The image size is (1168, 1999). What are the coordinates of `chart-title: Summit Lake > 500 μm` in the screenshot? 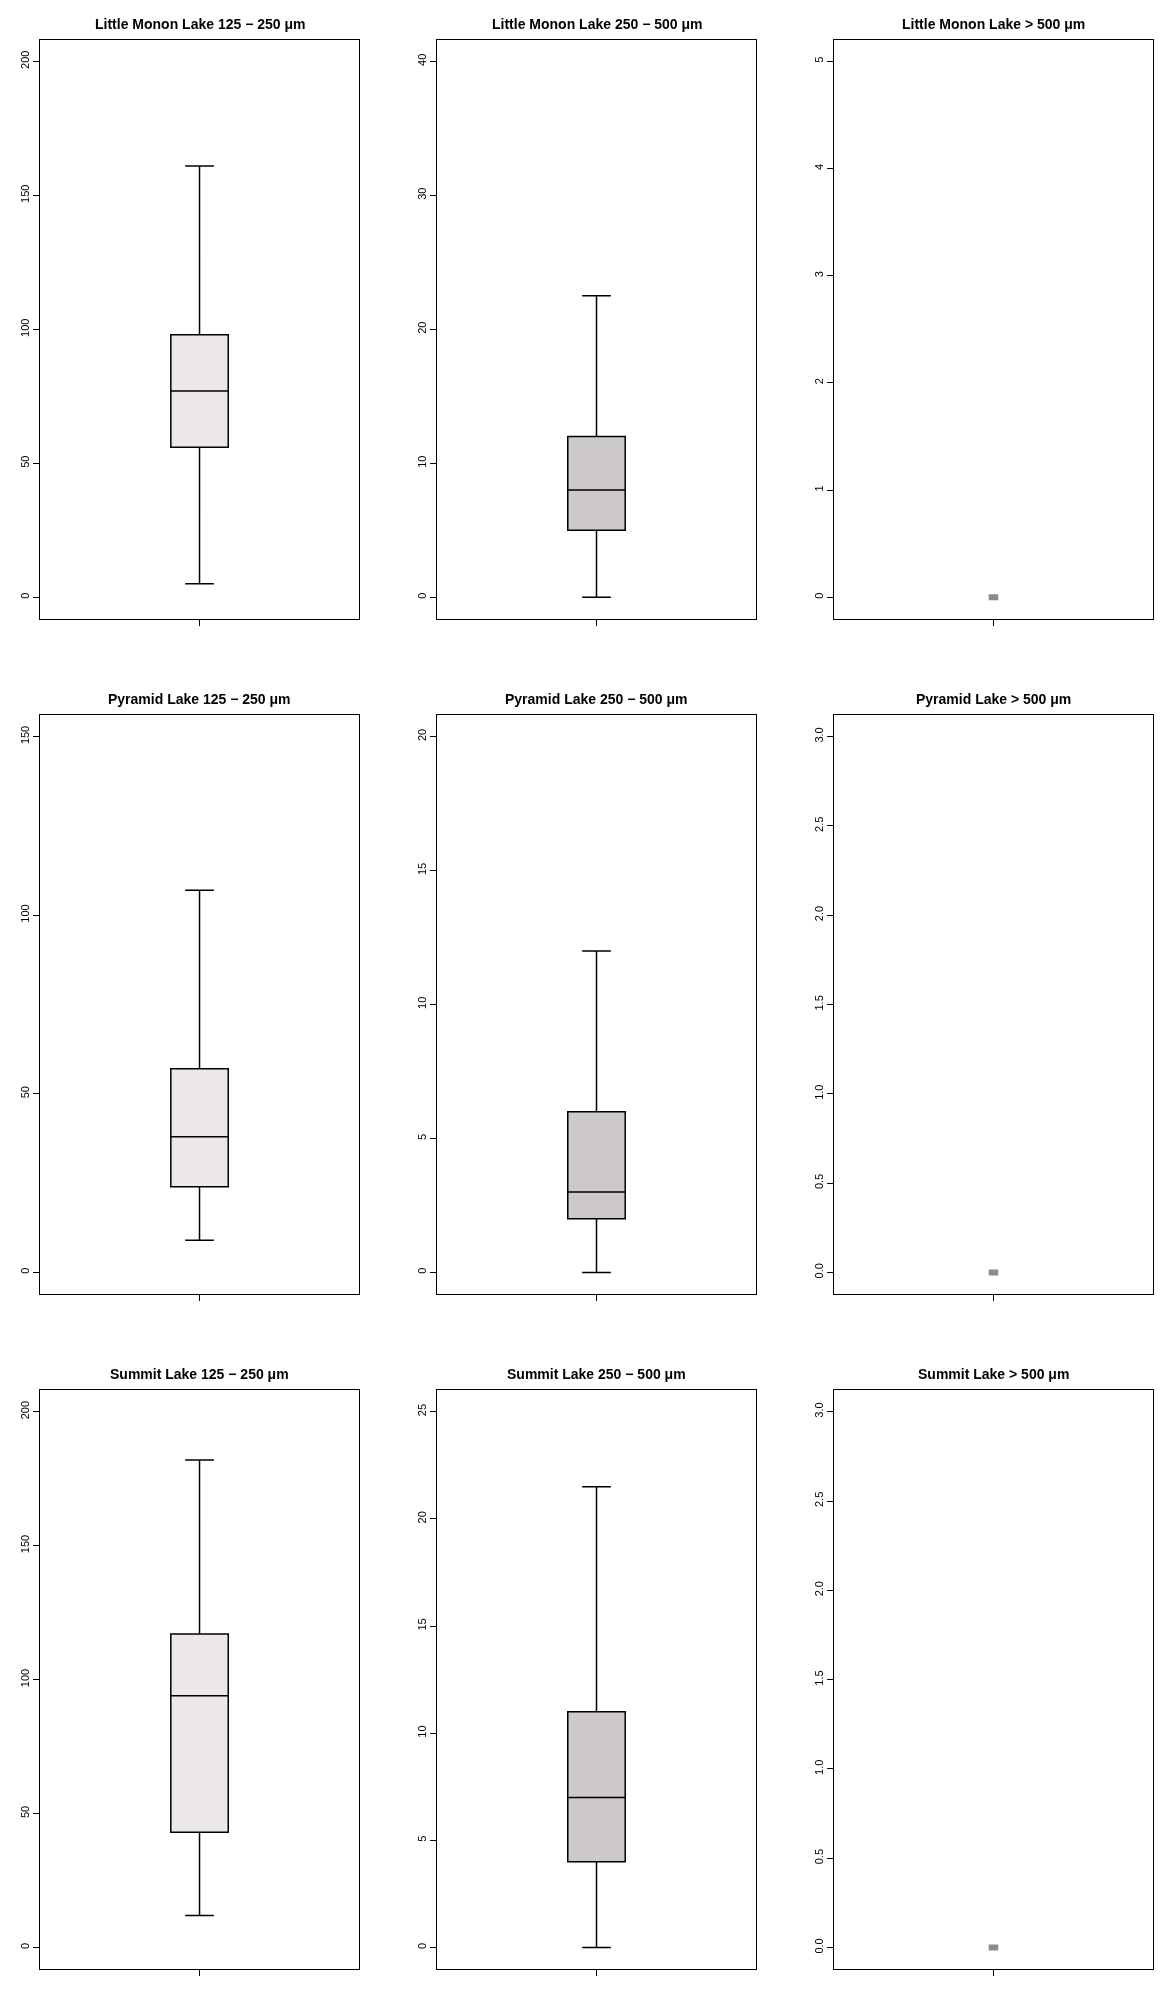 It's located at (994, 1374).